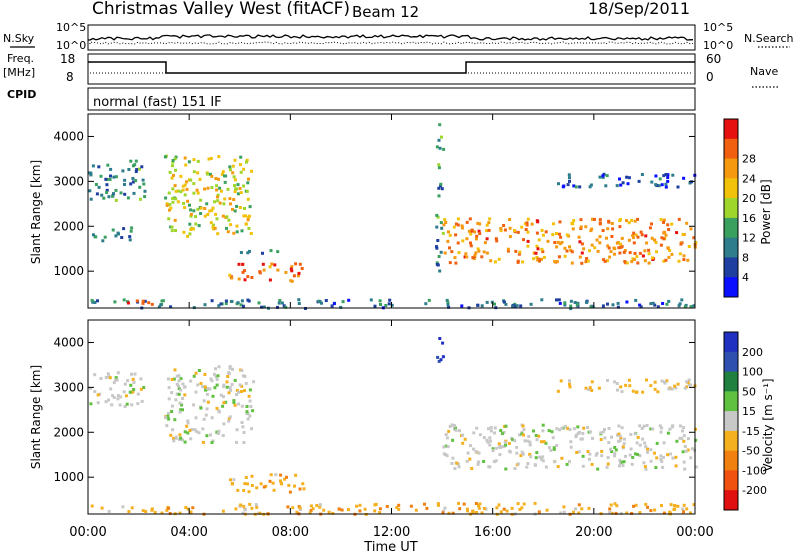 The width and height of the screenshot is (800, 554). Describe the element at coordinates (749, 391) in the screenshot. I see `velocity-colorbar-tick: 50` at that location.